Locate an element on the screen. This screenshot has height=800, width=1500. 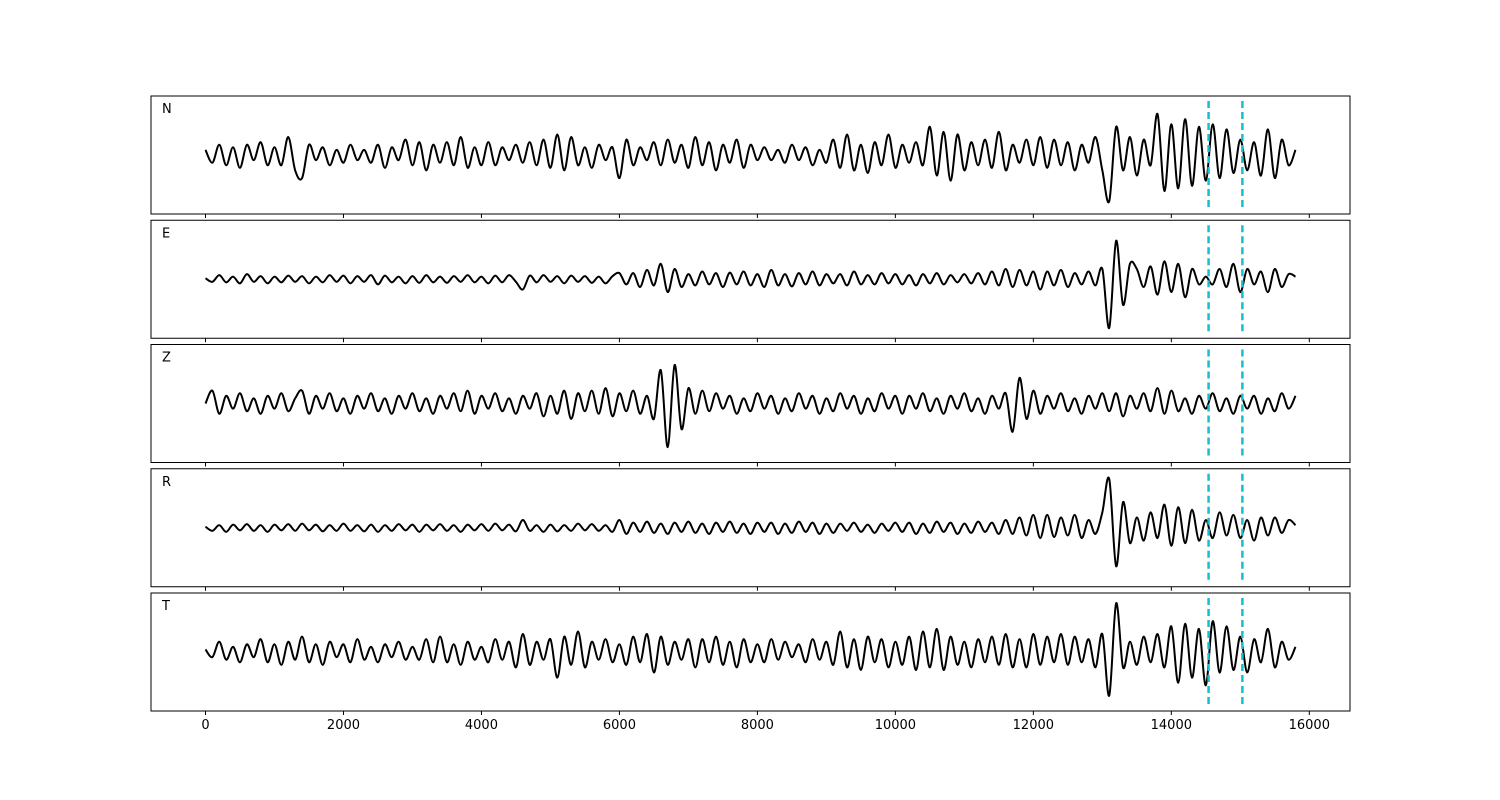
x-tick-label: 12000 is located at coordinates (1033, 725).